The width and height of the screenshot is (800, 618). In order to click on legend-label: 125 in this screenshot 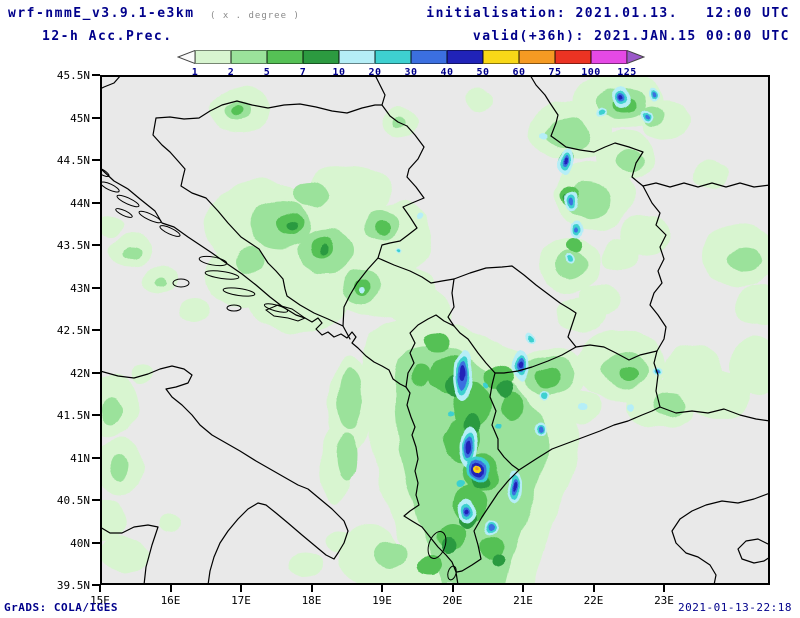, I will do `click(627, 72)`.